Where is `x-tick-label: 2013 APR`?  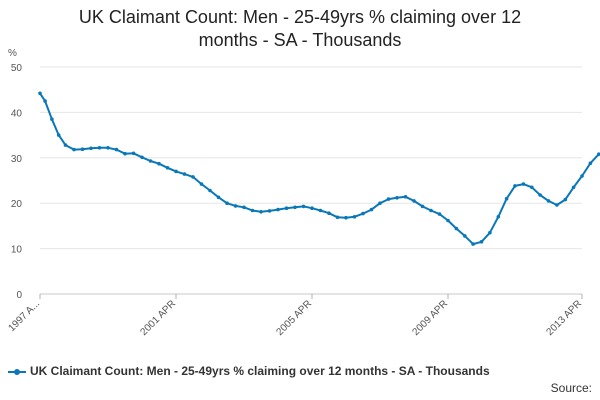 x-tick-label: 2013 APR is located at coordinates (564, 318).